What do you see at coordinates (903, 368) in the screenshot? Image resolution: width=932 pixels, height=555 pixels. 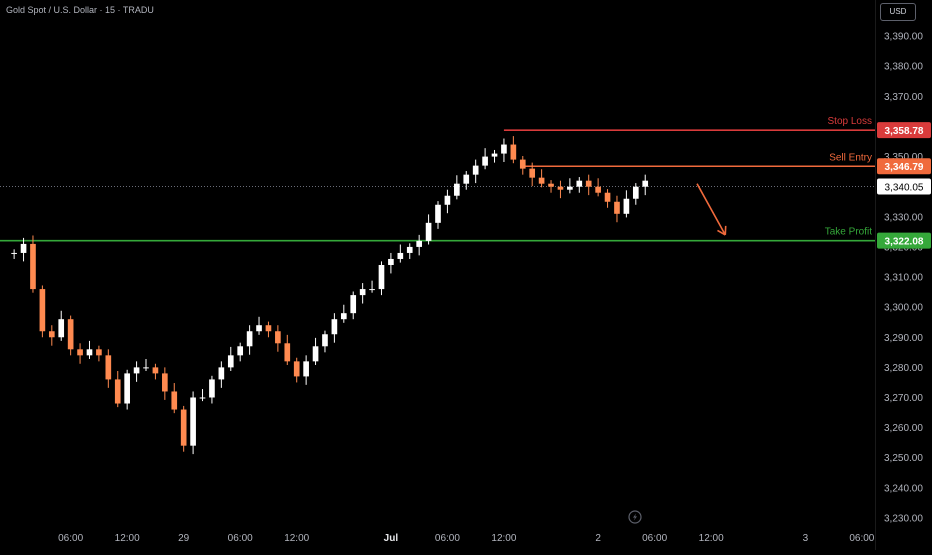 I see `y-tick-label: 3,280.00` at bounding box center [903, 368].